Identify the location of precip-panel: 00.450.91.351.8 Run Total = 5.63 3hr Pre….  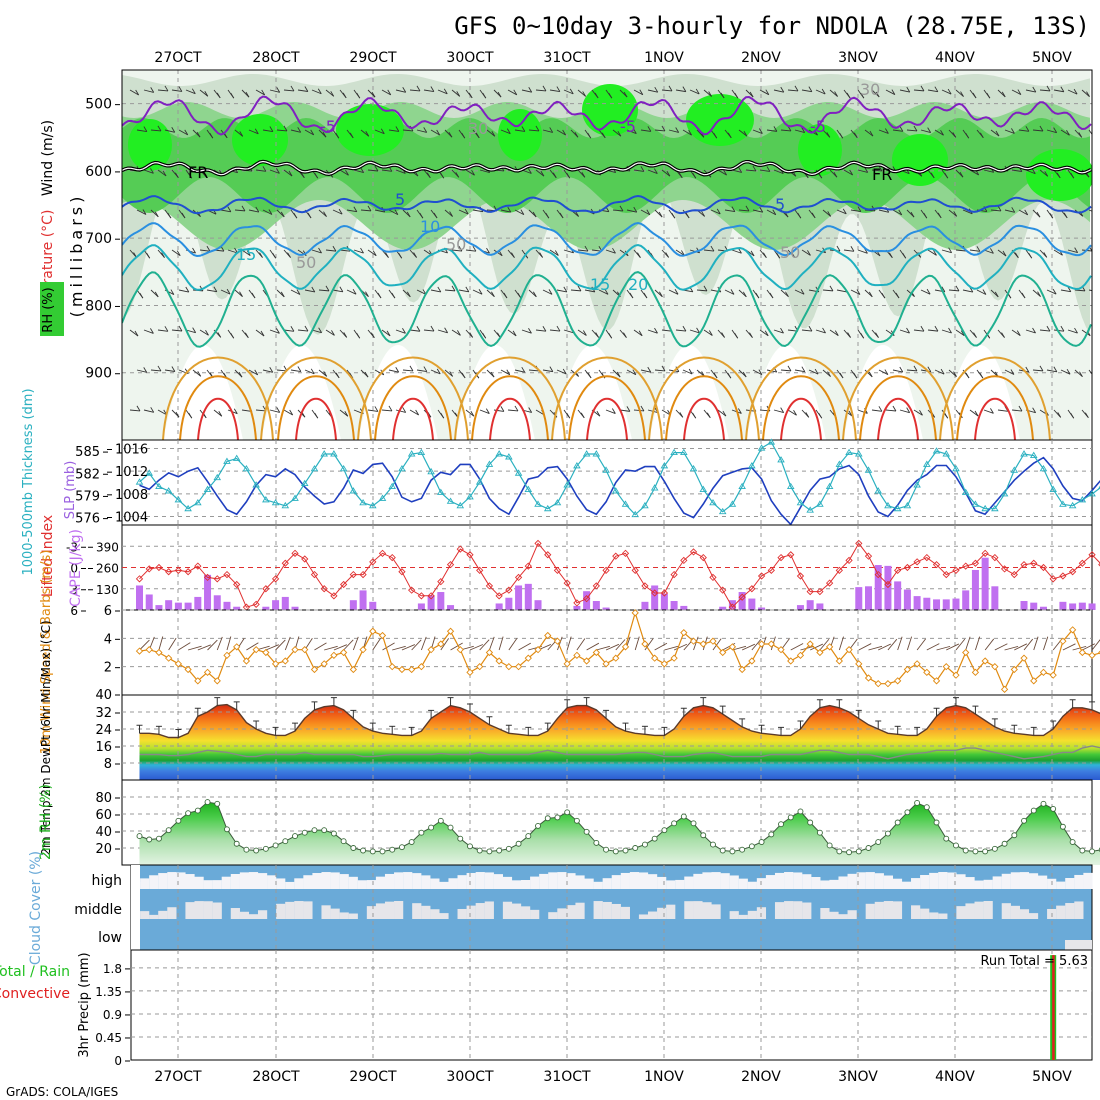
(546, 1008).